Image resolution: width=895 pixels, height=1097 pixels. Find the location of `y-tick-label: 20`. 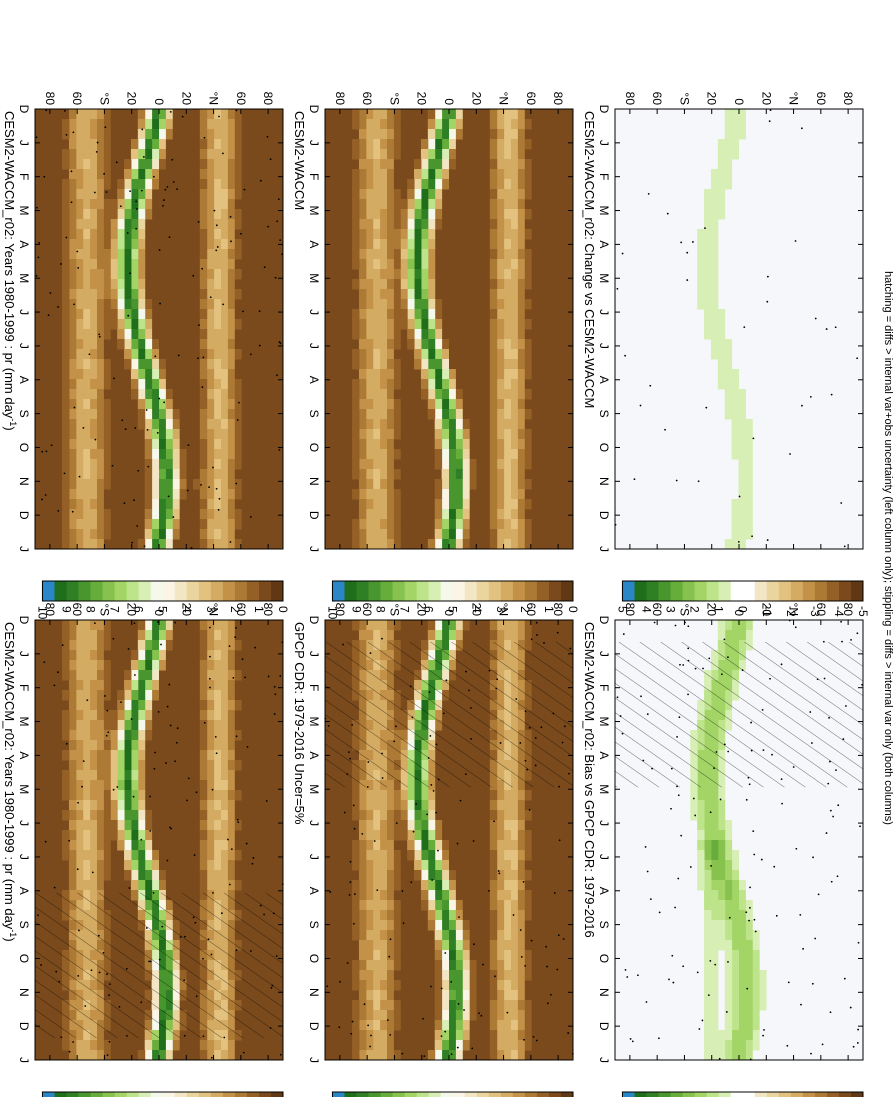

y-tick-label: 20 is located at coordinates (422, 610).